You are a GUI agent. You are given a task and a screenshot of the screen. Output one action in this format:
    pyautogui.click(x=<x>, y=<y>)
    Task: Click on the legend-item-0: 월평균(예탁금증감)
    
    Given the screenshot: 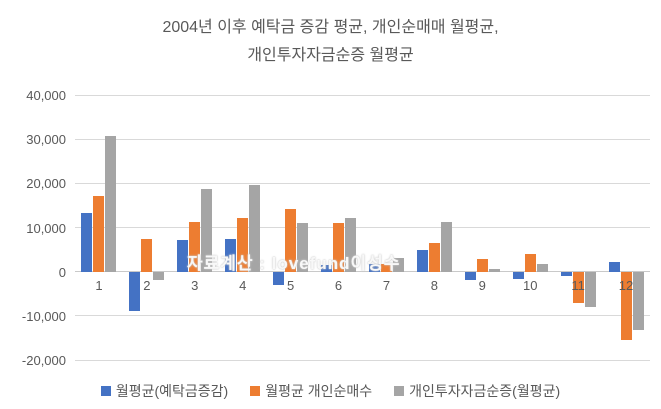 What is the action you would take?
    pyautogui.click(x=164, y=391)
    